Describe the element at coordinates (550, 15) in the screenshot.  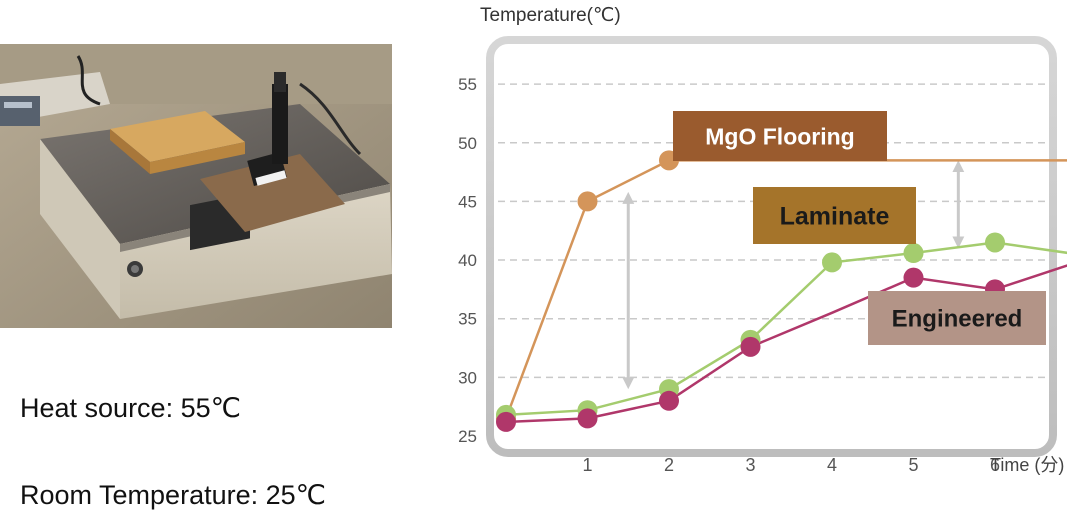
I see `y-axis-title: Temperature(℃)` at that location.